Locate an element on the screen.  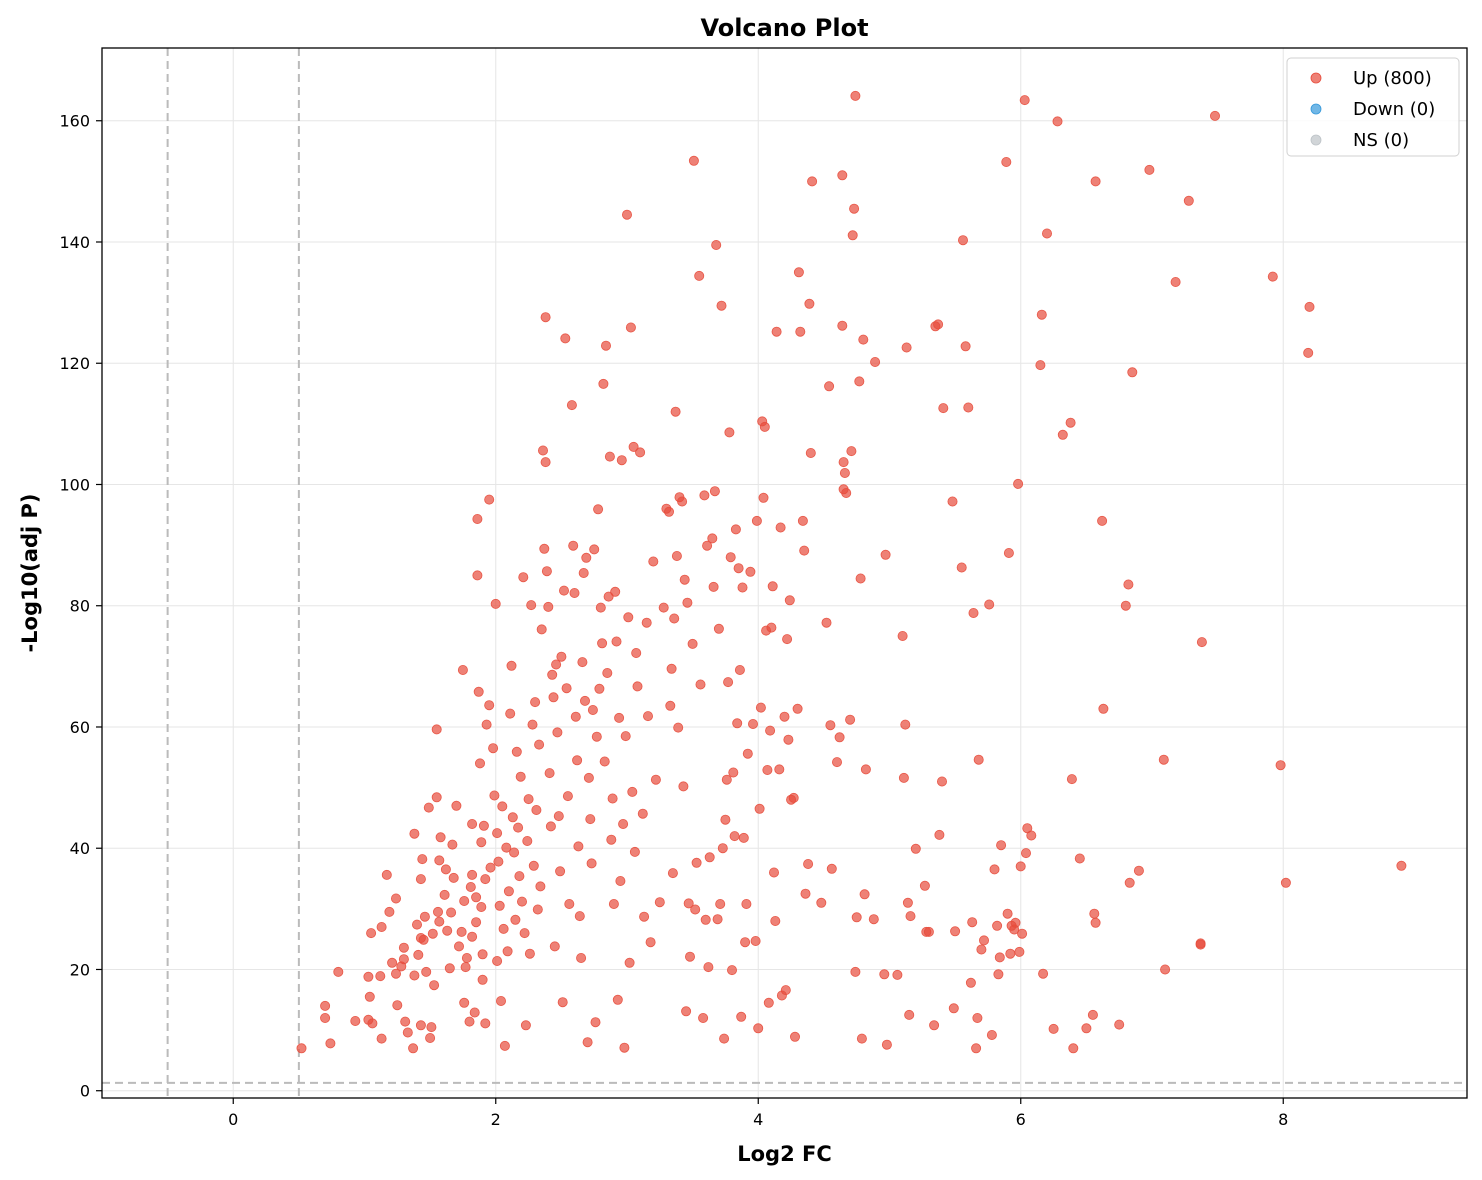
x-tick-label: 4 is located at coordinates (758, 1119).